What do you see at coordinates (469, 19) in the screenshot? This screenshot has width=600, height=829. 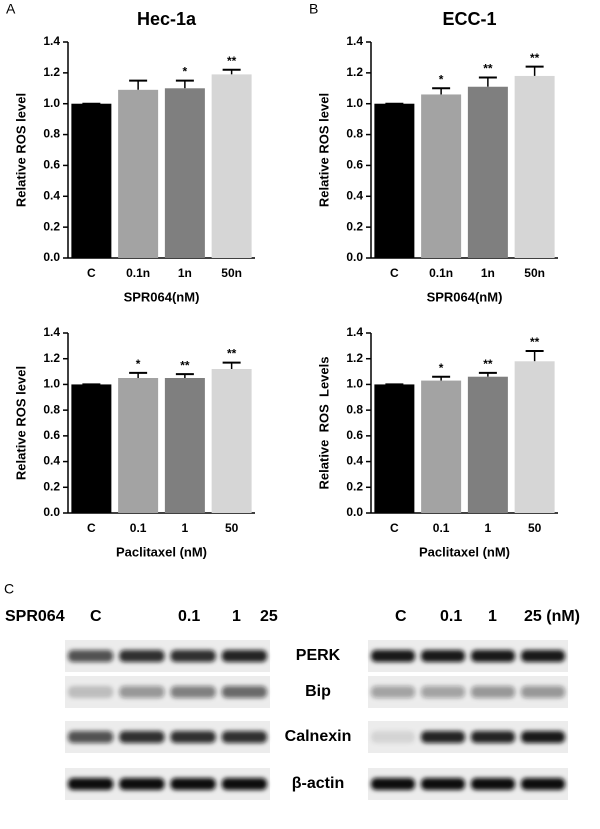 I see `chart-title: ECC-1` at bounding box center [469, 19].